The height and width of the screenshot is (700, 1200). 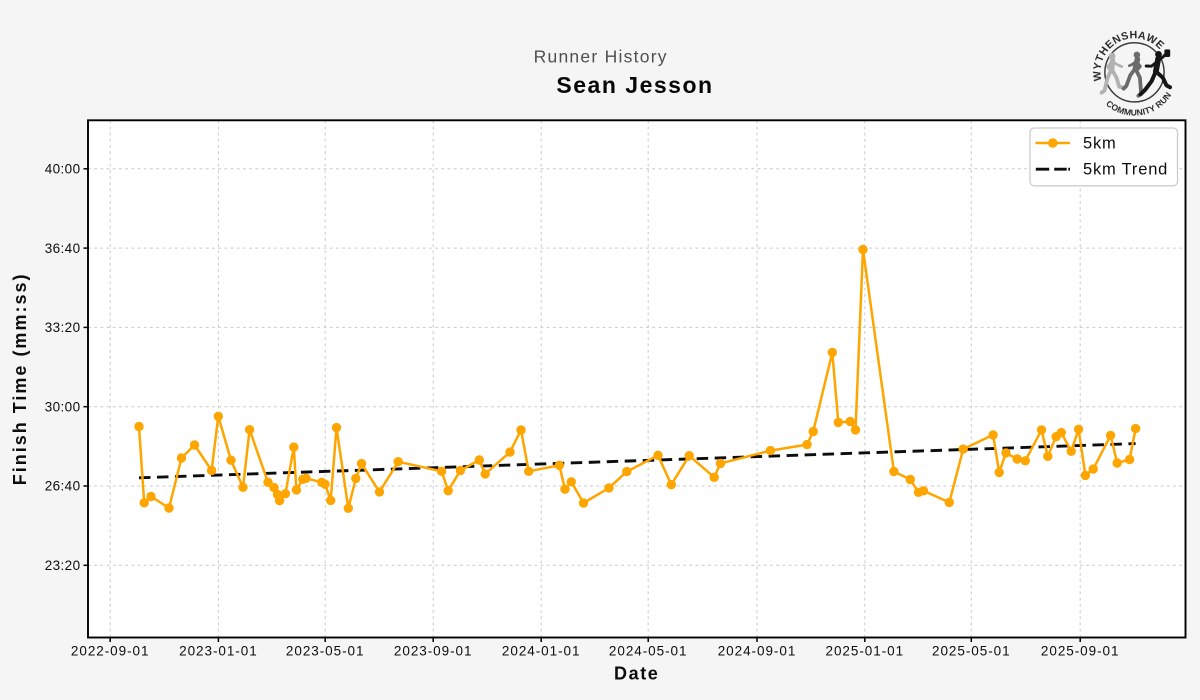 I want to click on svg-text: S, so click(x=1125, y=36).